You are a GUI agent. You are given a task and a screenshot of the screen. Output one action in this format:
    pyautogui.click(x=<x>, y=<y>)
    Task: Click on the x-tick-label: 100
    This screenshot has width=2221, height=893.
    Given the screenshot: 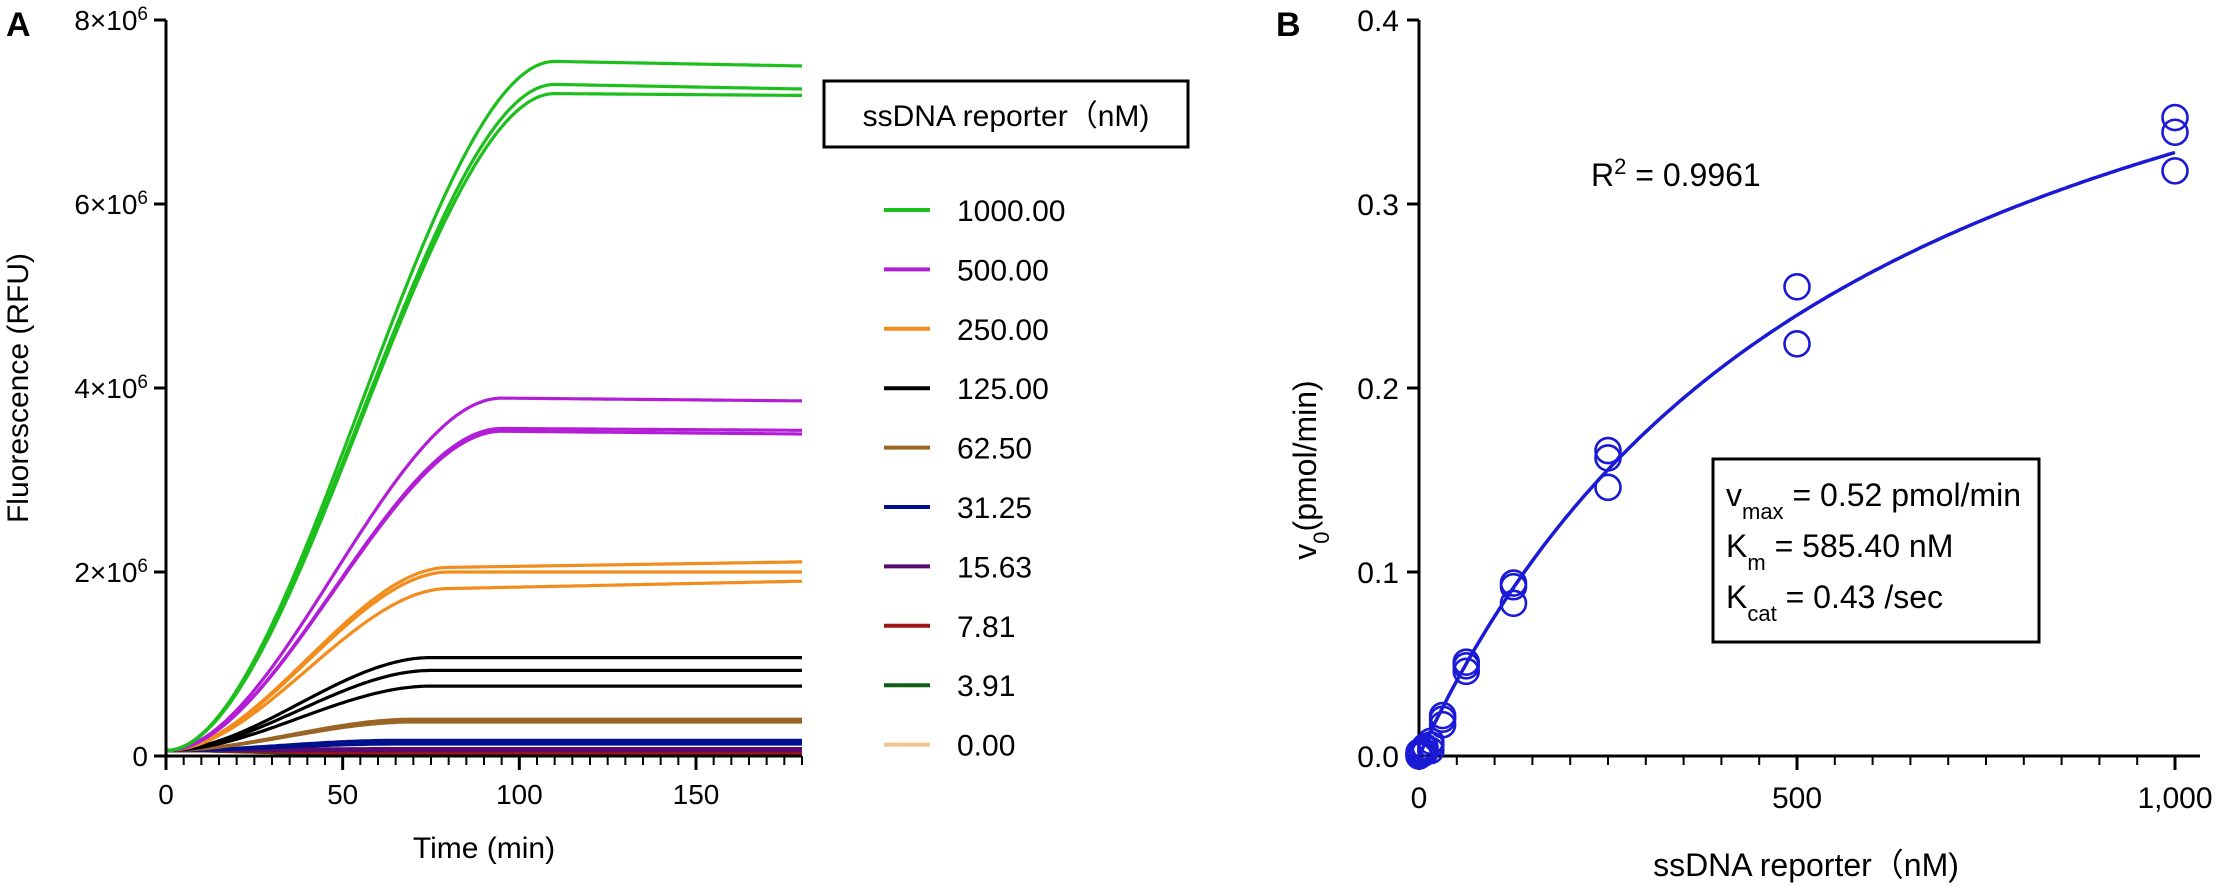 What is the action you would take?
    pyautogui.click(x=519, y=794)
    